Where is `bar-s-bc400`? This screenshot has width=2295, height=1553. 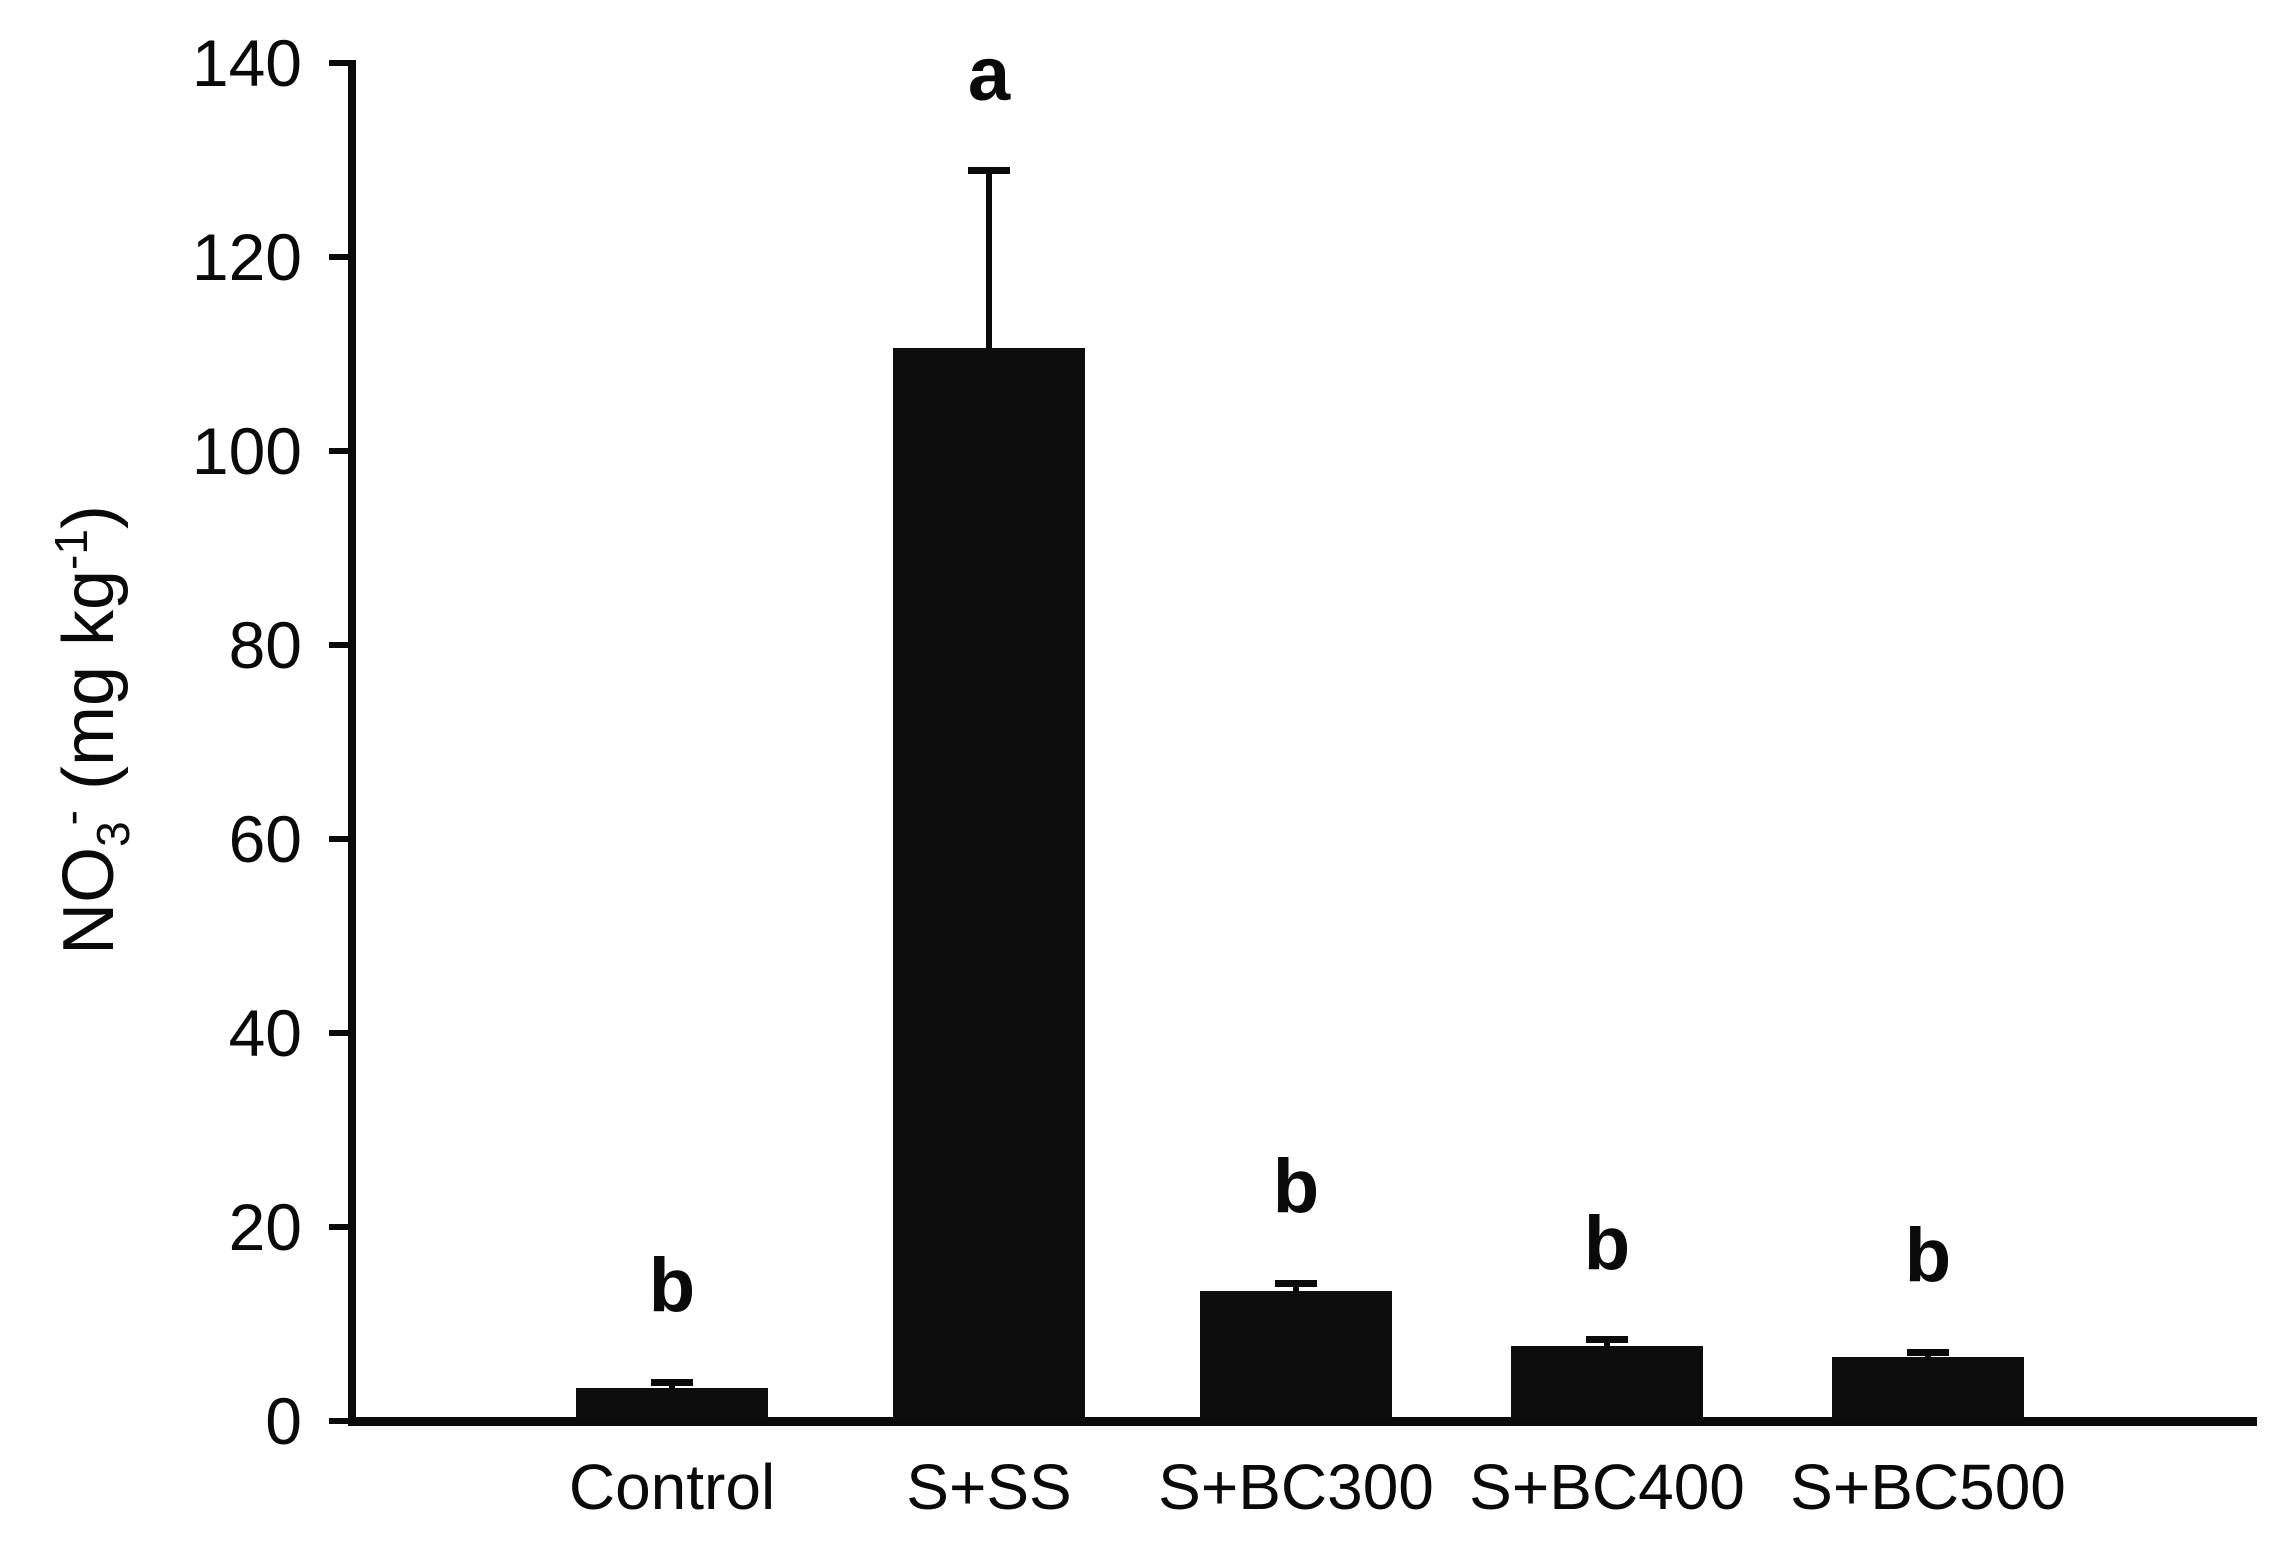 bar-s-bc400 is located at coordinates (1607, 1383).